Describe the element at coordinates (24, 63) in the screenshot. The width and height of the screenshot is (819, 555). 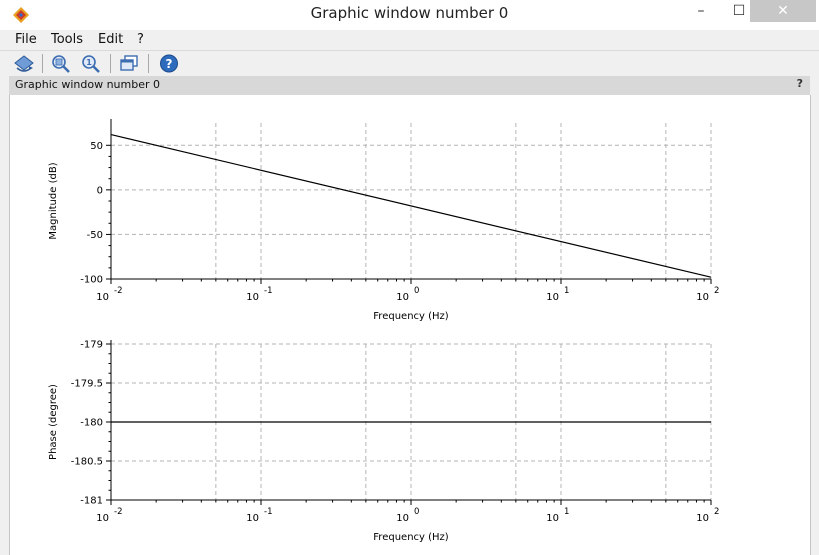
I see `rotate-icon` at that location.